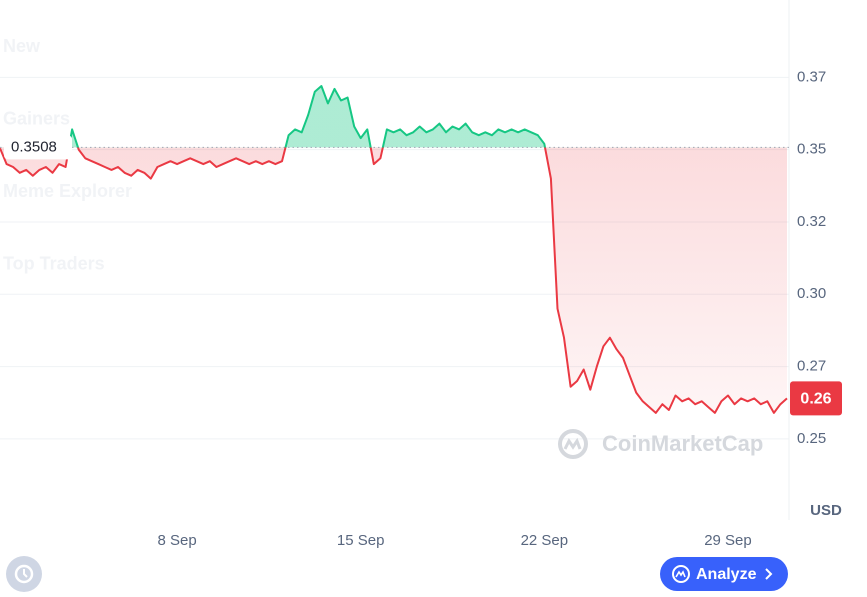 The width and height of the screenshot is (867, 597). I want to click on last-price-badge, so click(816, 398).